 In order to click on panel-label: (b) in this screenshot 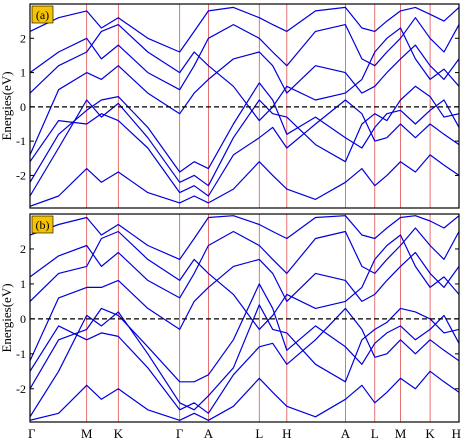, I will do `click(42, 224)`.